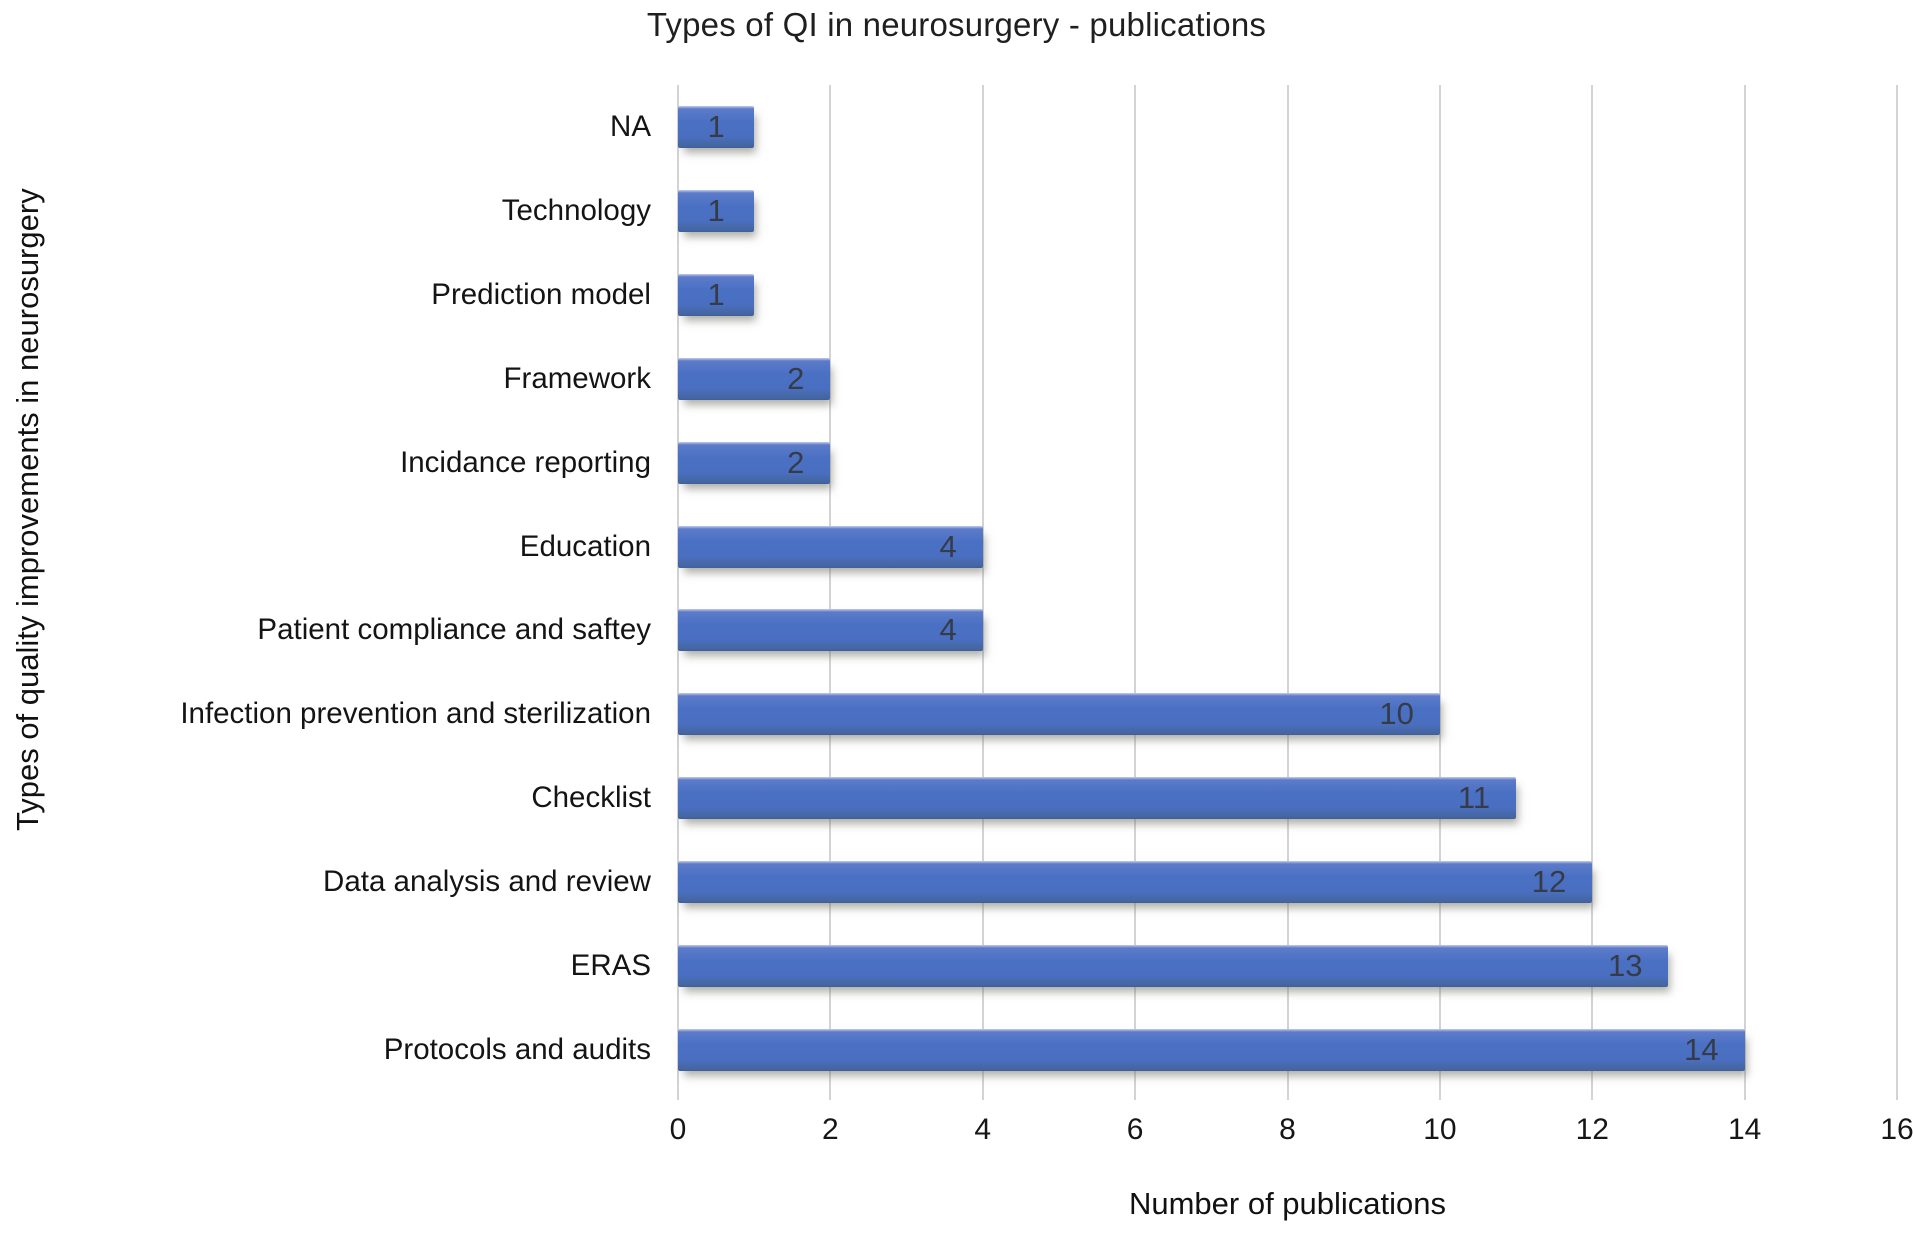 The image size is (1913, 1241). I want to click on category-label: Infection prevention and sterilization, so click(415, 714).